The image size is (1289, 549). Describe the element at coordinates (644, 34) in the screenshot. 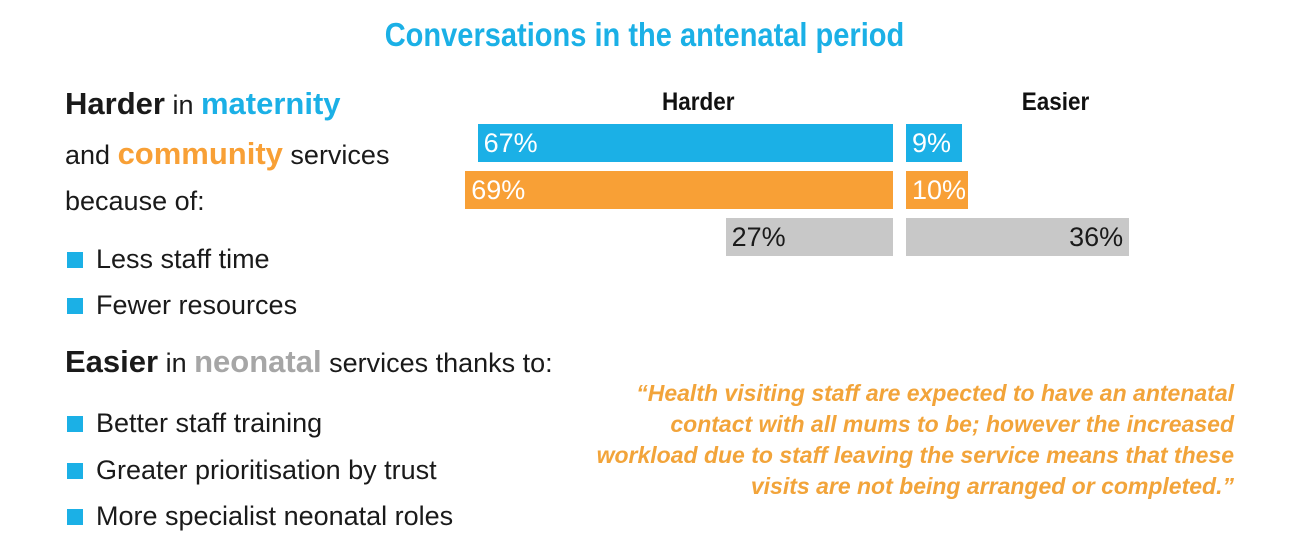

I see `chart-title: Conversations in the antenatal period` at that location.